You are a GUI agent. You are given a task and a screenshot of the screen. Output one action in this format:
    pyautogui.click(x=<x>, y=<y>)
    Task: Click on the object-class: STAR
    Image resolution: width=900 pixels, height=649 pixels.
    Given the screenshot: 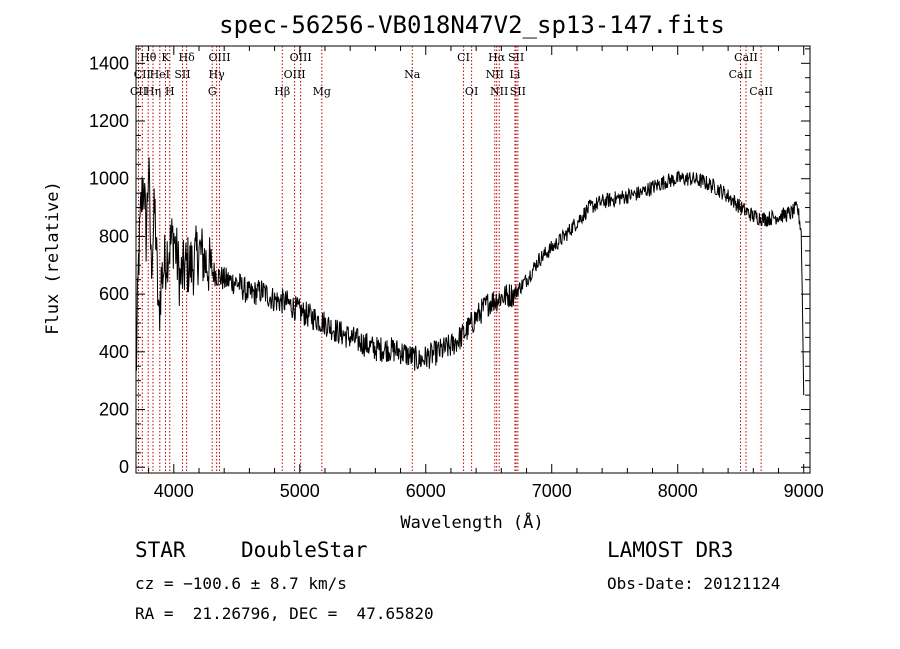 What is the action you would take?
    pyautogui.click(x=160, y=550)
    